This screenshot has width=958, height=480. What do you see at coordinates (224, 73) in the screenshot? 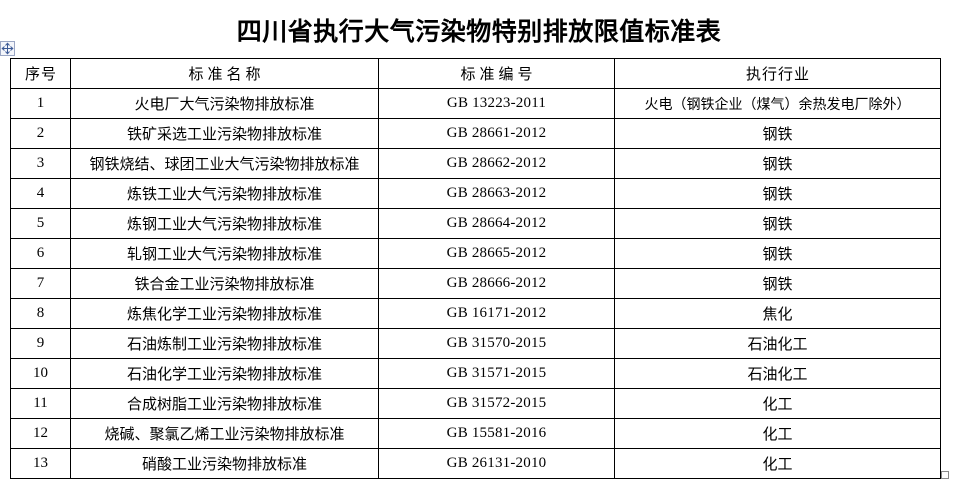
I see `column-header-name: 标准名称` at bounding box center [224, 73].